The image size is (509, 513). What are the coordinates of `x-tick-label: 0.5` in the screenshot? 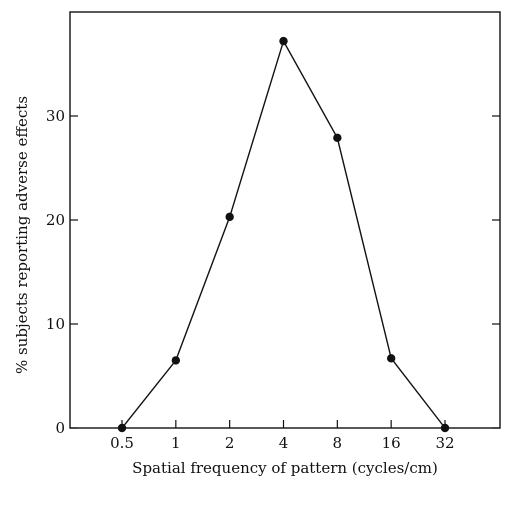 It's located at (122, 443).